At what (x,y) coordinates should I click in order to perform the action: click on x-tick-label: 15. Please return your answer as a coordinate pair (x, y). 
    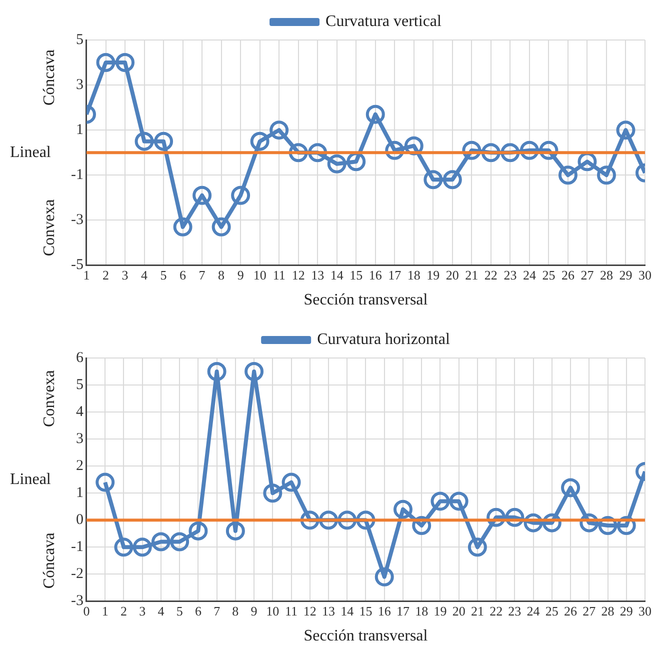
    Looking at the image, I should click on (365, 610).